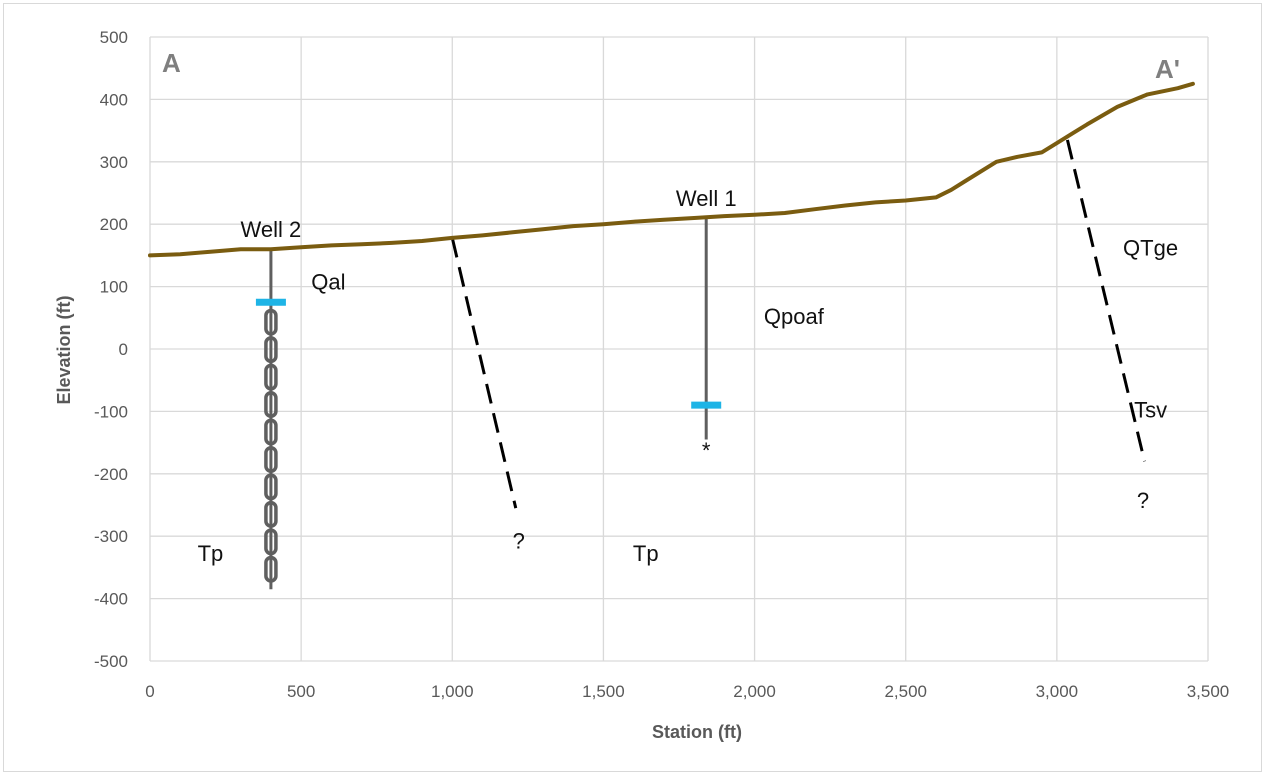 The height and width of the screenshot is (775, 1265). I want to click on x-tick-label: 3,500, so click(1208, 691).